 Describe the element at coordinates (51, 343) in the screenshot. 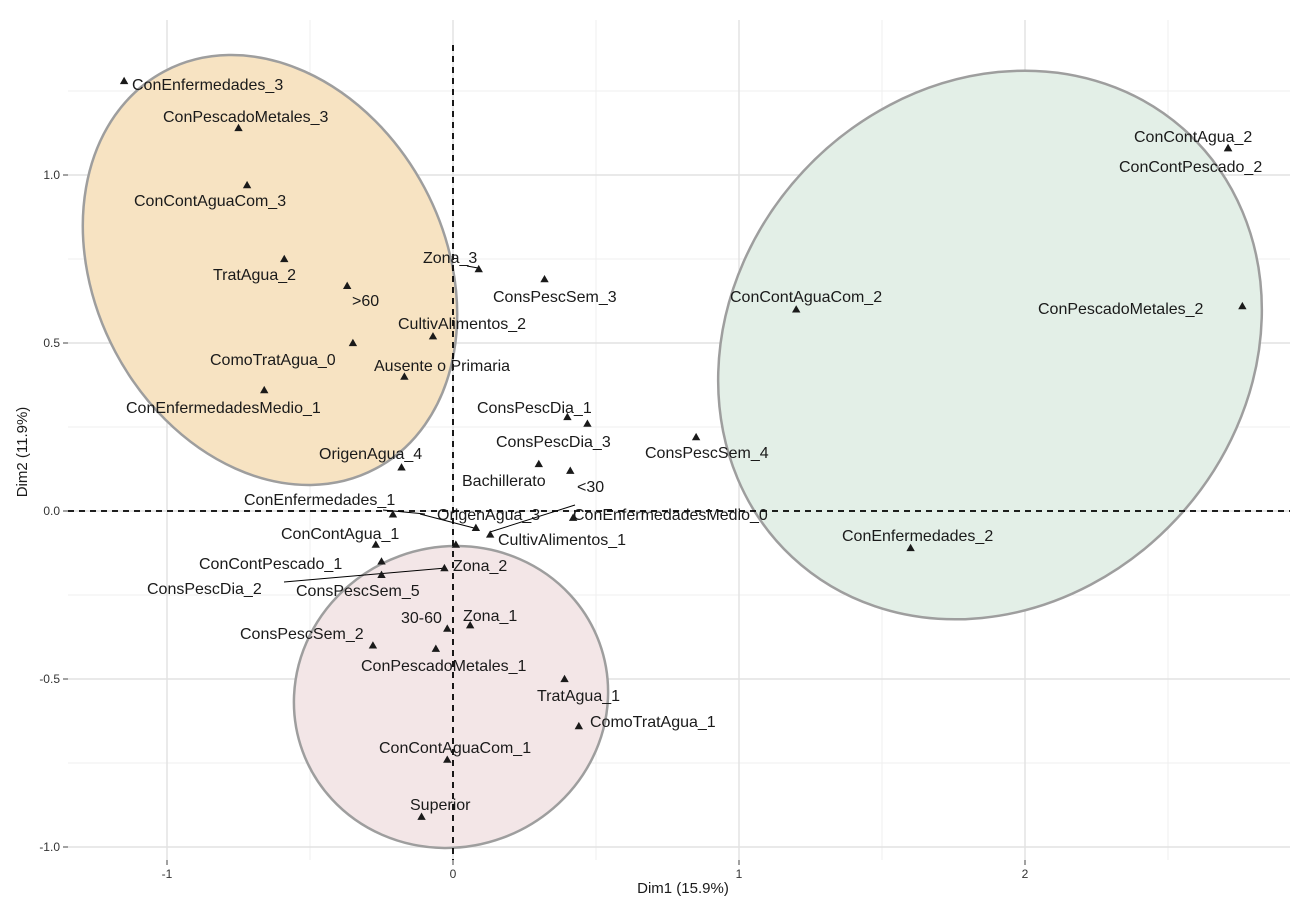

I see `y-tick-label: 0.5` at that location.